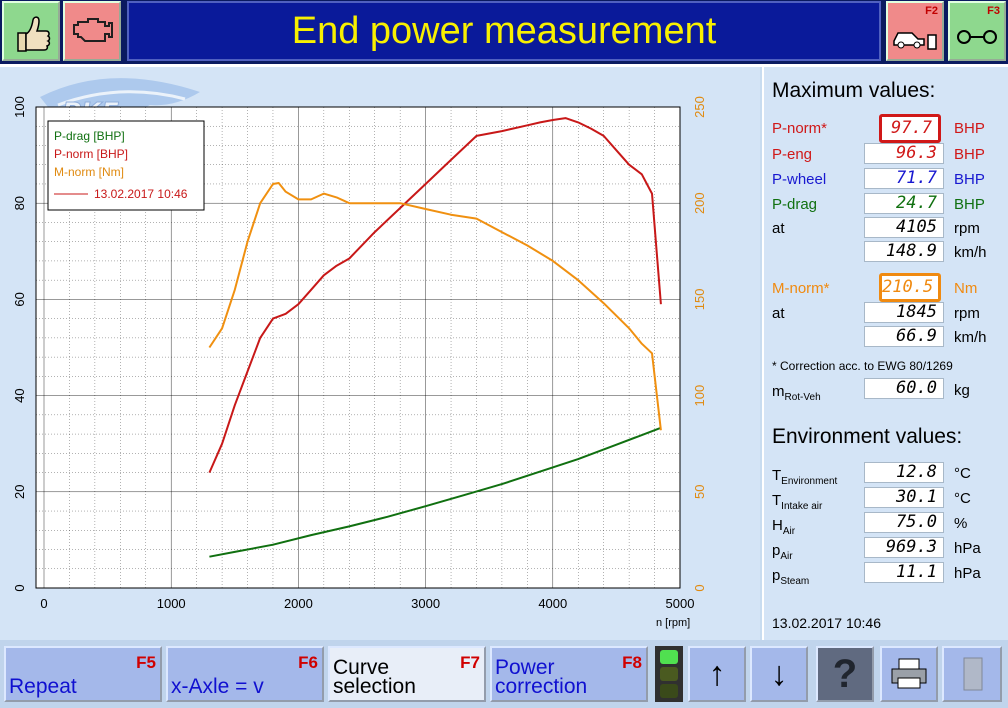 Image resolution: width=1008 pixels, height=708 pixels. I want to click on scroll-up-button: ↑, so click(717, 674).